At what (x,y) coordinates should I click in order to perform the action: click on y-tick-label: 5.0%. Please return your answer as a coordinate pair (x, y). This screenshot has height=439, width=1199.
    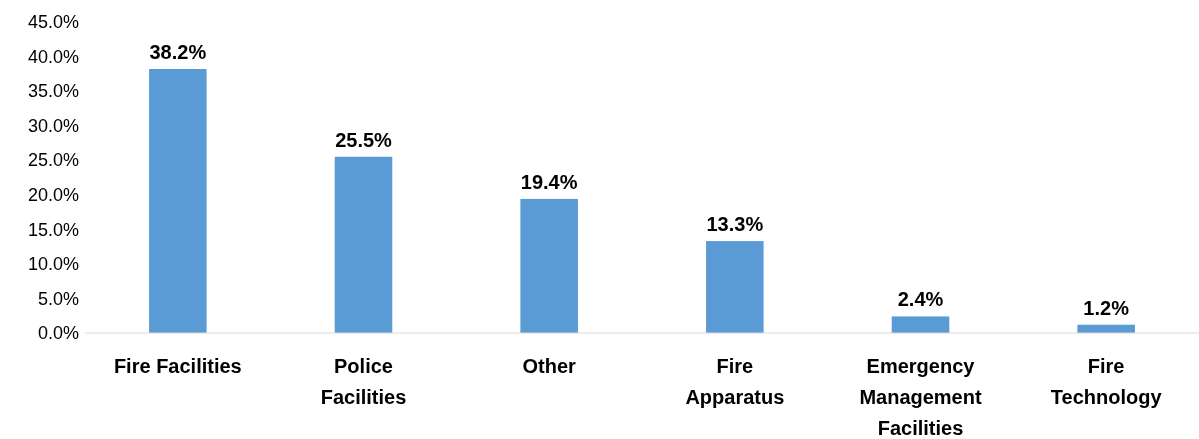
    Looking at the image, I should click on (58, 298).